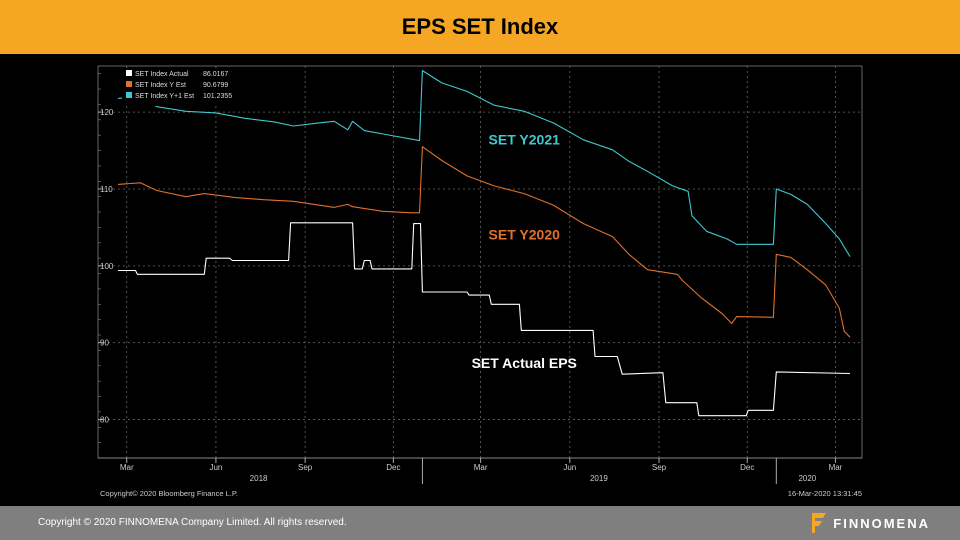  I want to click on page-title: EPS SET Index, so click(480, 26).